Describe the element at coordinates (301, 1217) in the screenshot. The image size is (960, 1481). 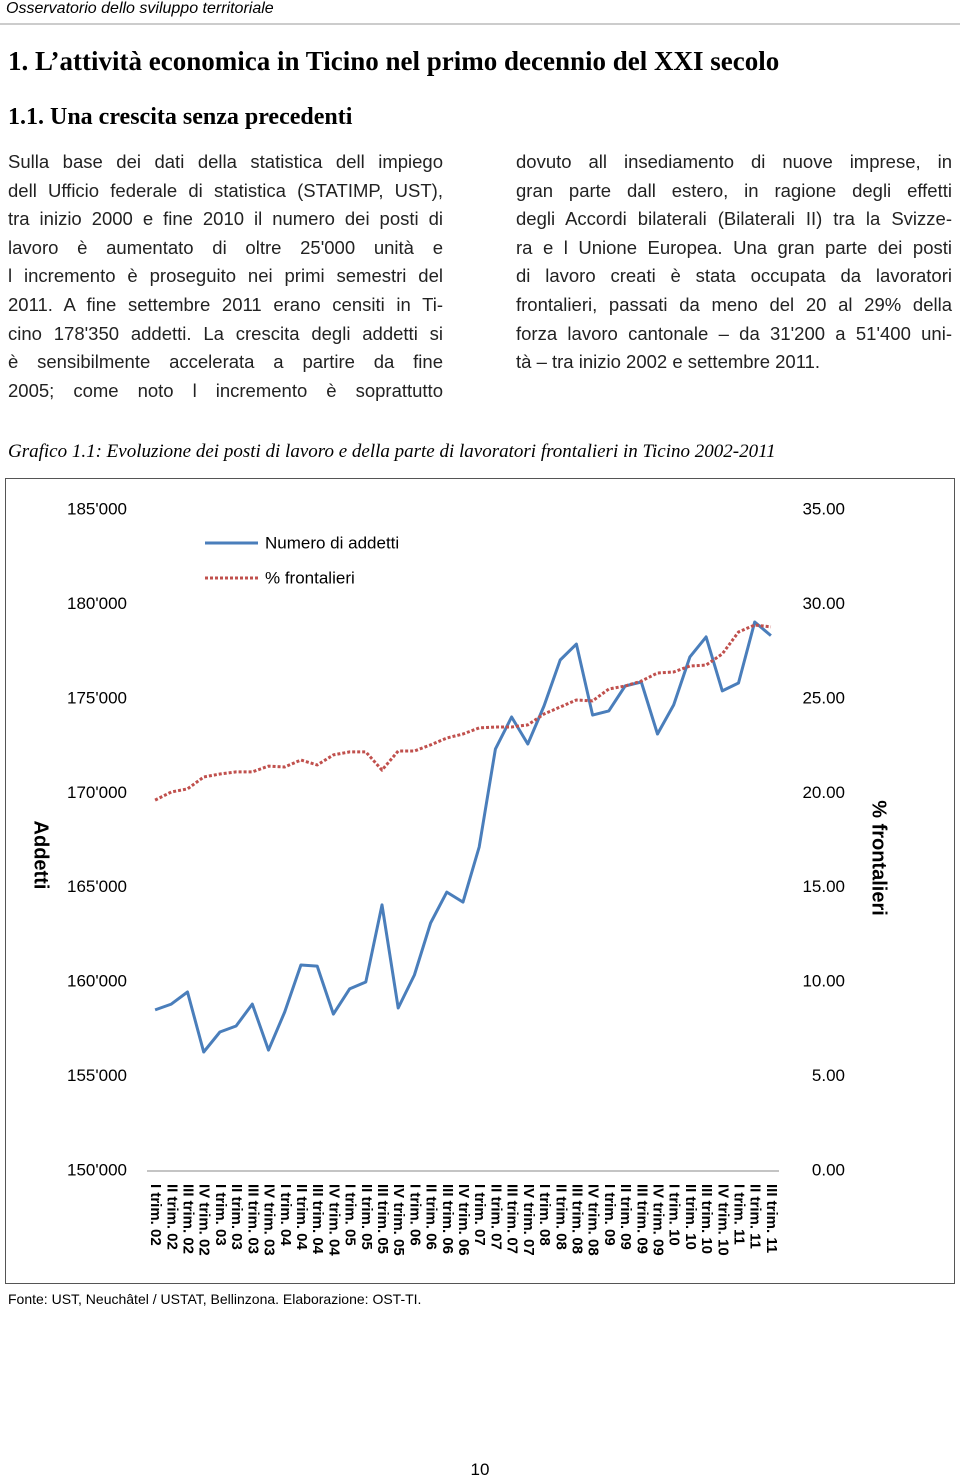
I see `x-tick-label: II trim. 04` at that location.